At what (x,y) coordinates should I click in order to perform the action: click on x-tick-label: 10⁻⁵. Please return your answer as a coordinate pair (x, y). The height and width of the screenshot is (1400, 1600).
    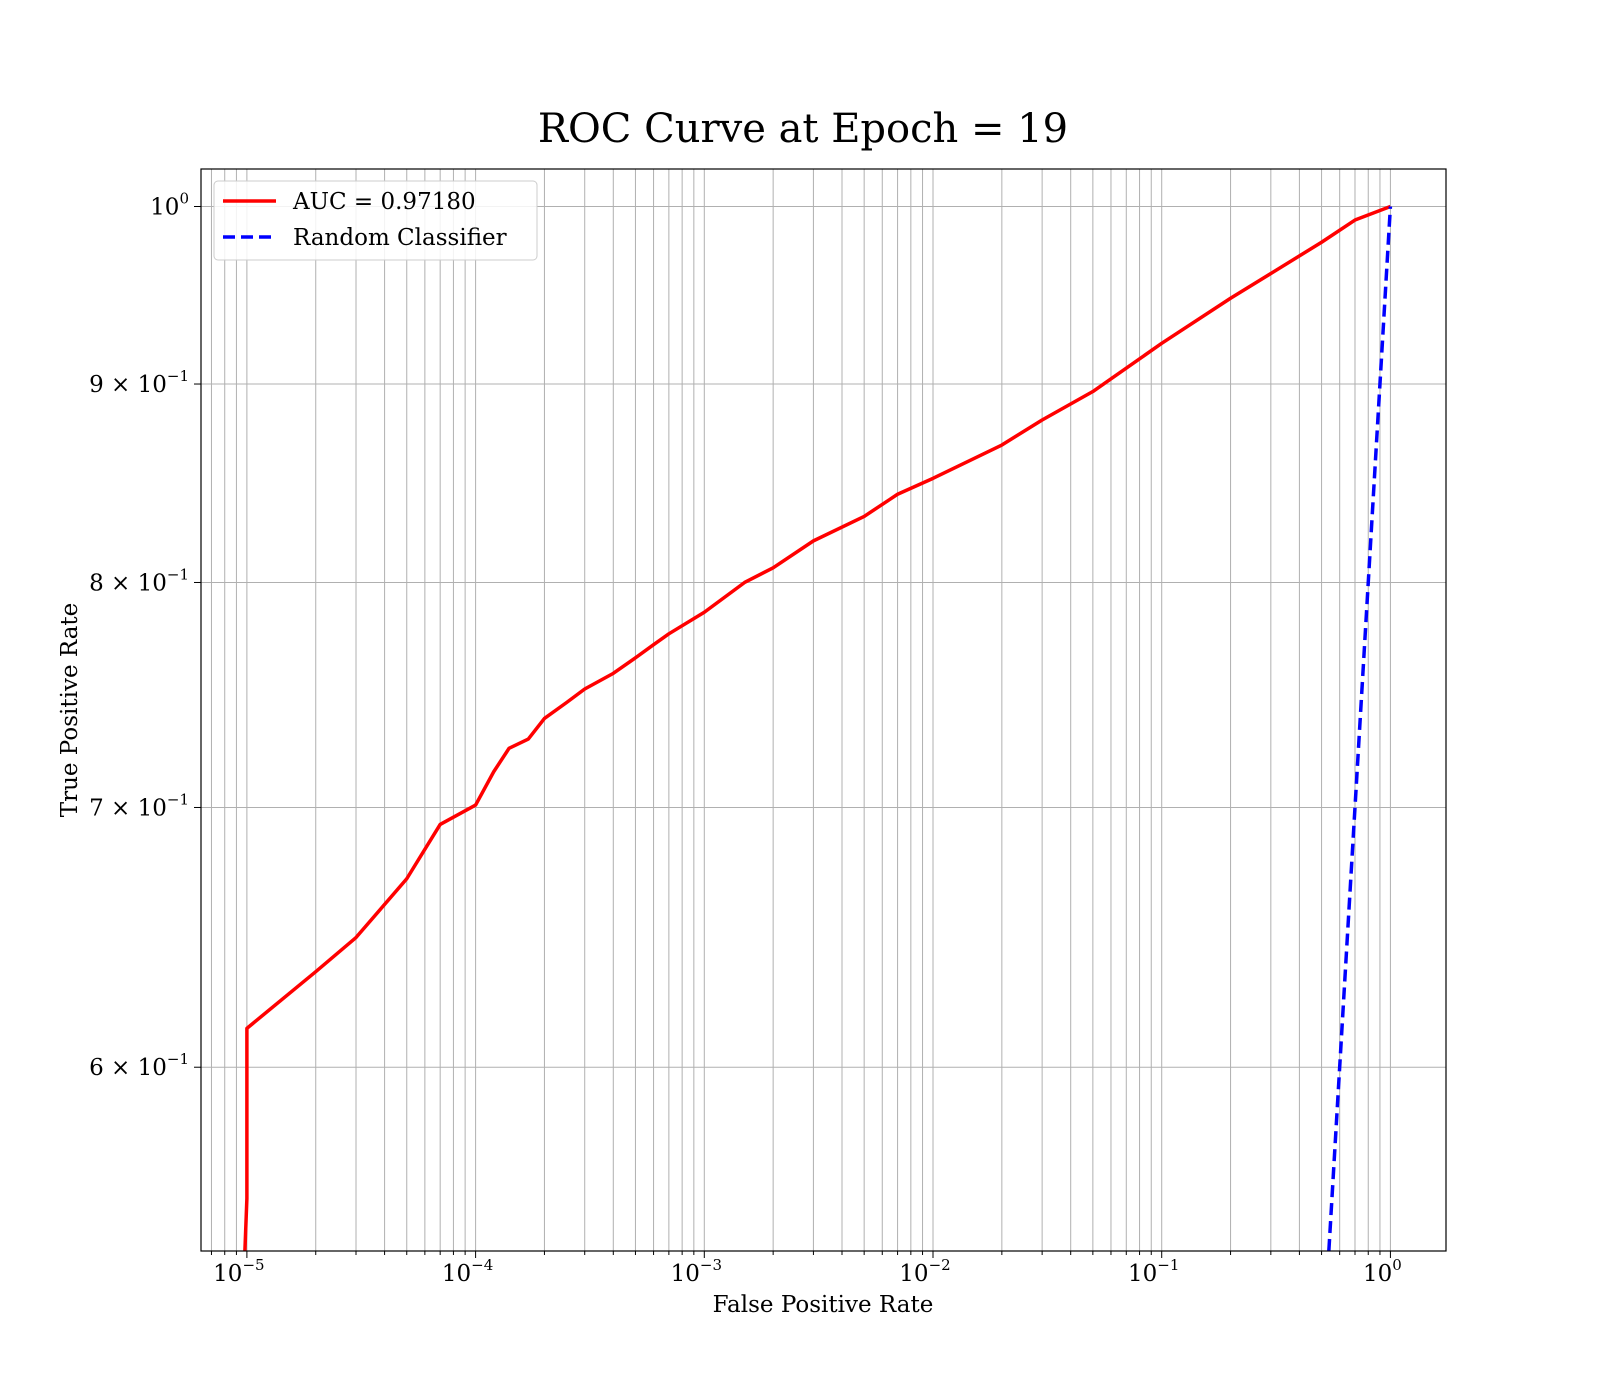
    Looking at the image, I should click on (238, 1271).